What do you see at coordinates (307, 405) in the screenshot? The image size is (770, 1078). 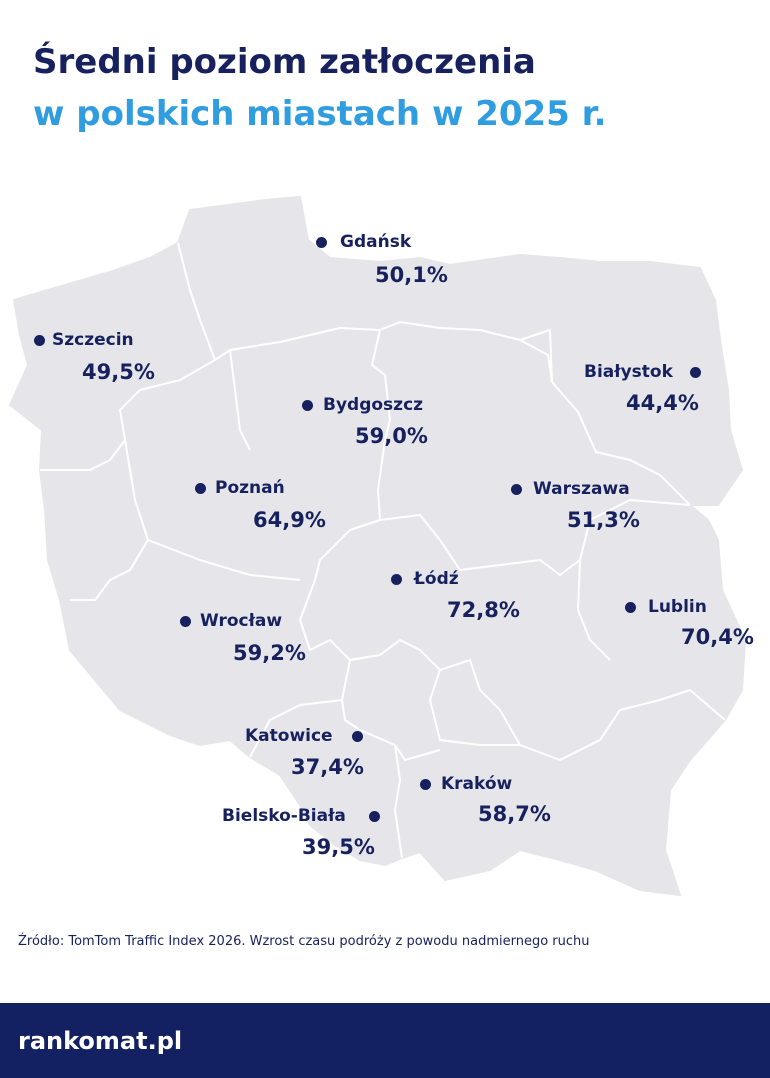 I see `city-marker-bydgoszcz` at bounding box center [307, 405].